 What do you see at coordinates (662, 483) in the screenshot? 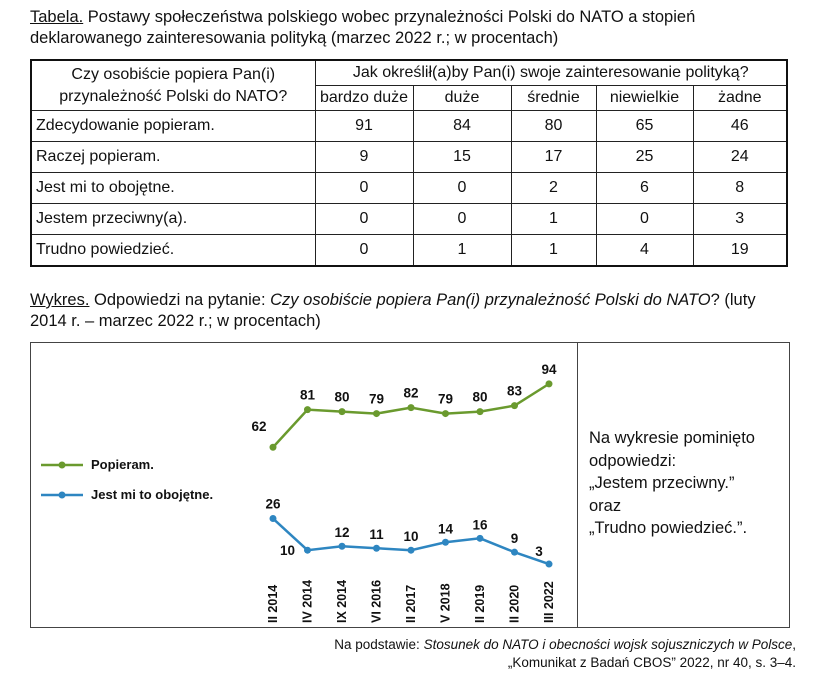
I see `note-line: „Jestem przeciwny.”` at bounding box center [662, 483].